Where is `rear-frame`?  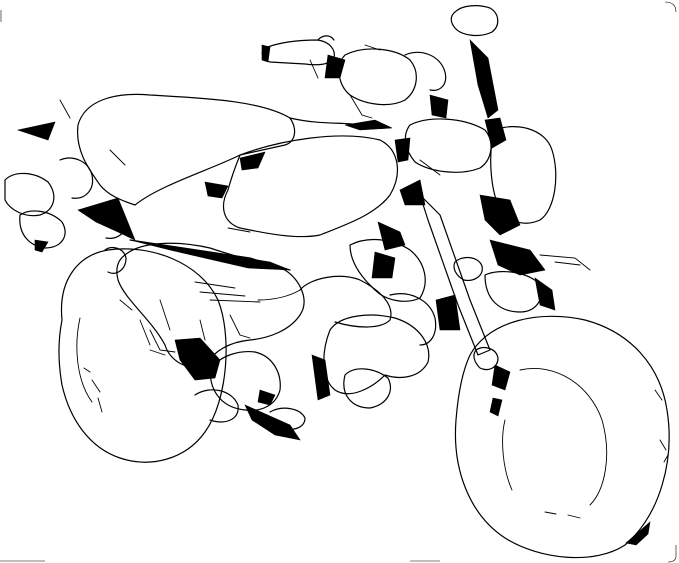
rear-frame is located at coordinates (147, 215).